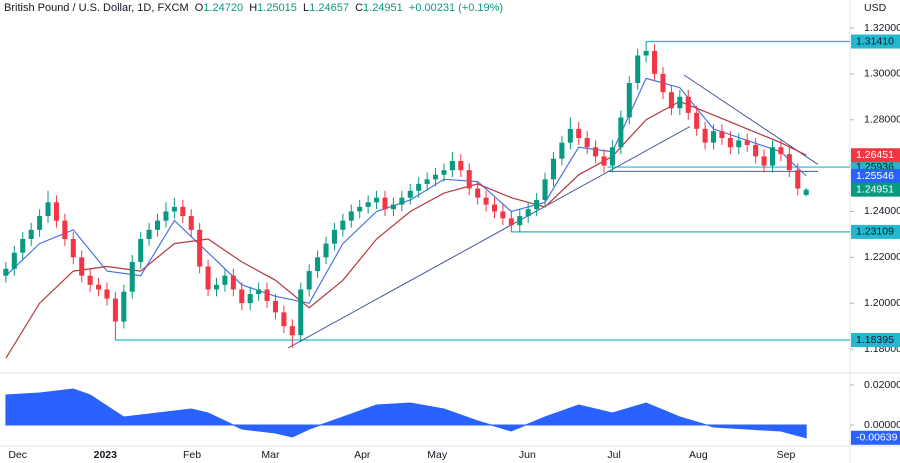 This screenshot has height=463, width=900. What do you see at coordinates (17, 455) in the screenshot?
I see `x-tick-label: Dec` at bounding box center [17, 455].